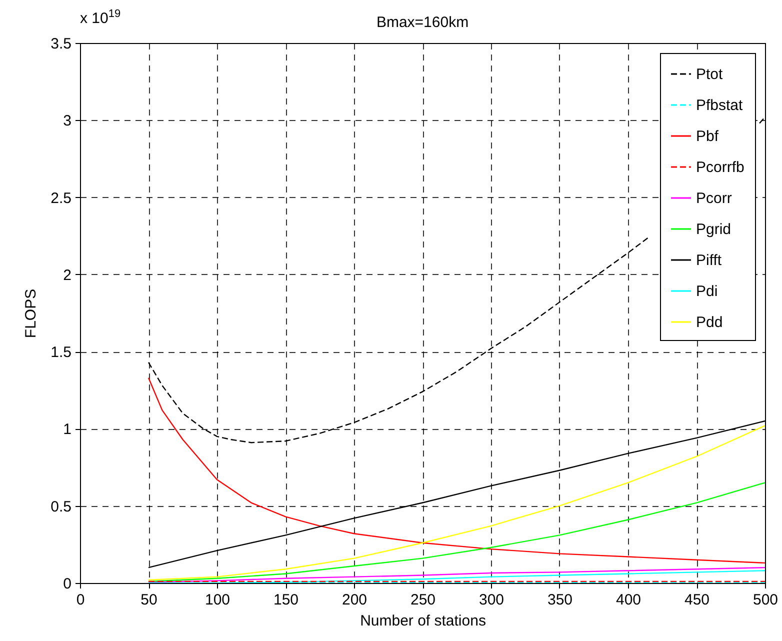 The width and height of the screenshot is (782, 641). Describe the element at coordinates (80, 600) in the screenshot. I see `x-tick-label: 0` at that location.